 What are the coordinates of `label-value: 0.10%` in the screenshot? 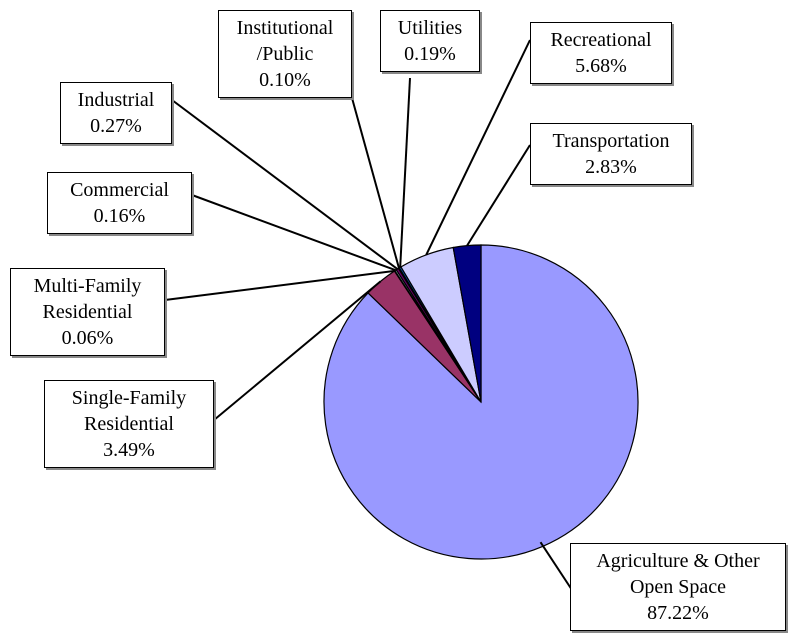 It's located at (285, 80).